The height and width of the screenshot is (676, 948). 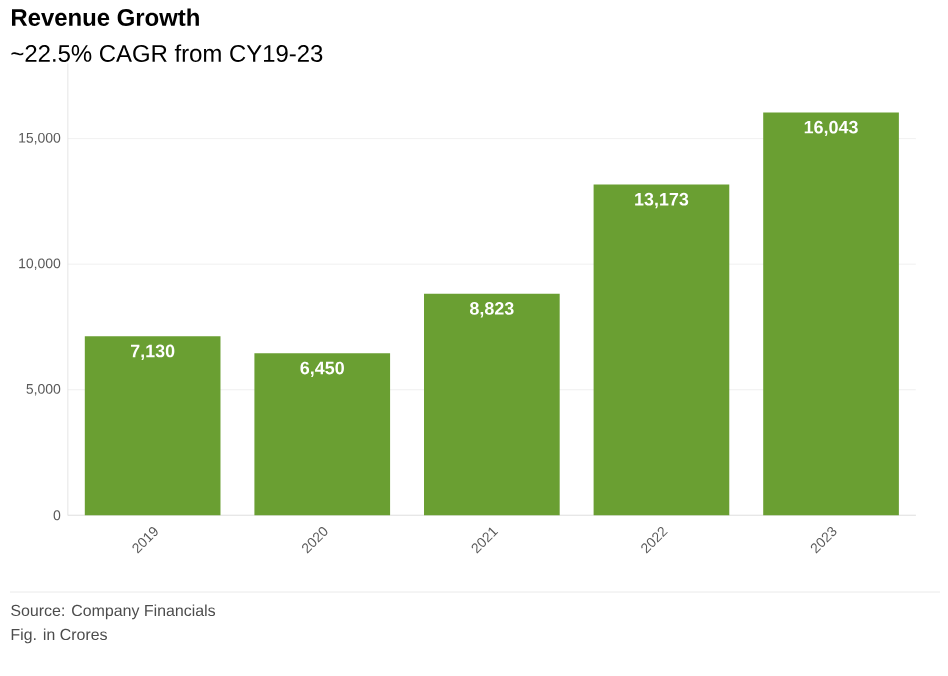 What do you see at coordinates (167, 53) in the screenshot?
I see `chart-subtitle: ~22.5% CAGR from CY19-23` at bounding box center [167, 53].